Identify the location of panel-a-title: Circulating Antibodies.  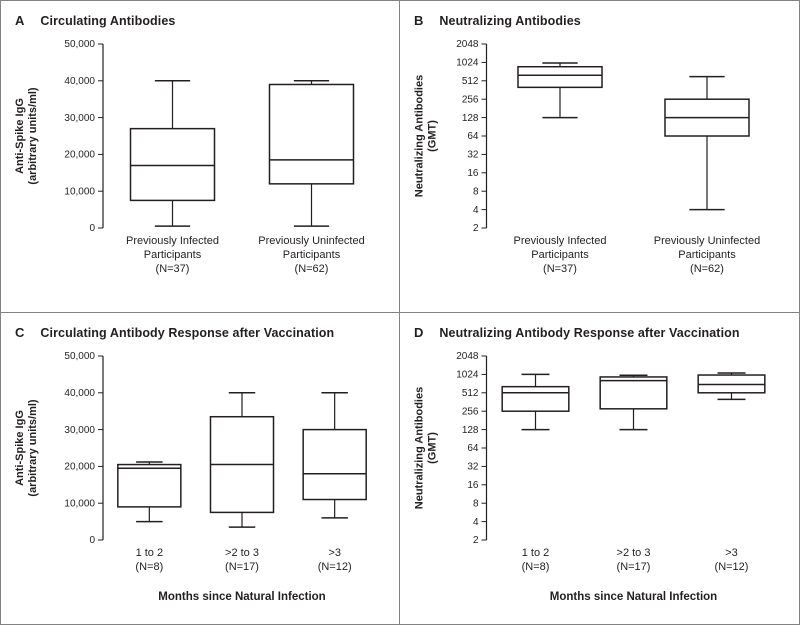
(108, 21).